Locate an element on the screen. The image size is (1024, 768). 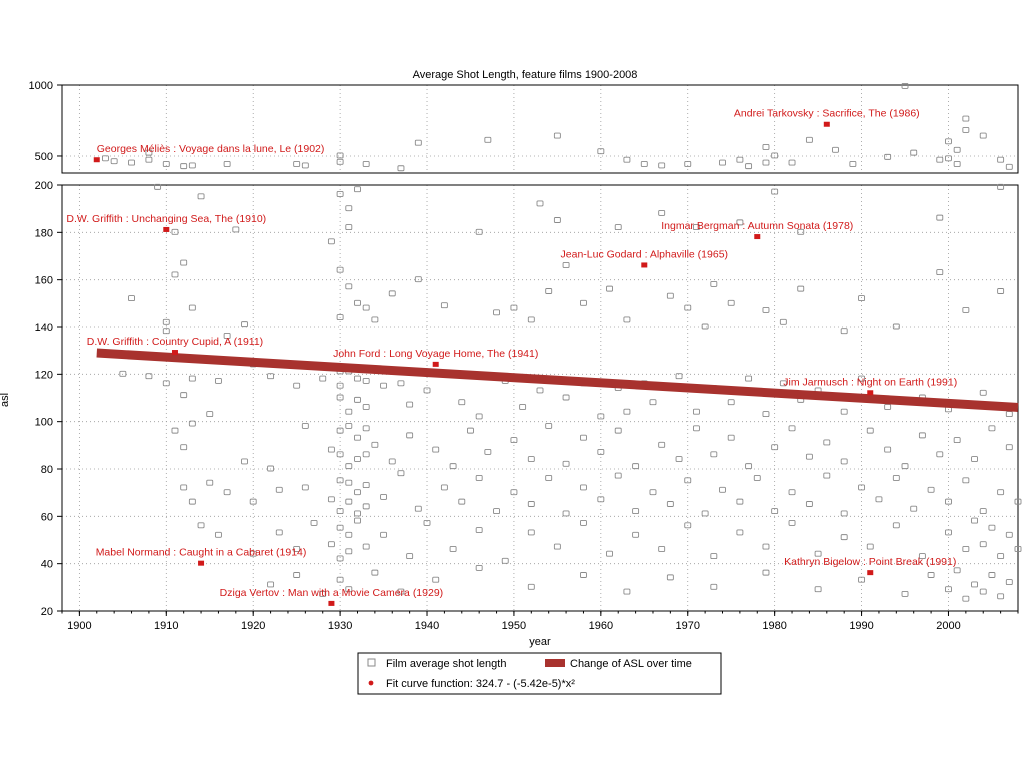
top-panel-grid is located at coordinates (540, 129).